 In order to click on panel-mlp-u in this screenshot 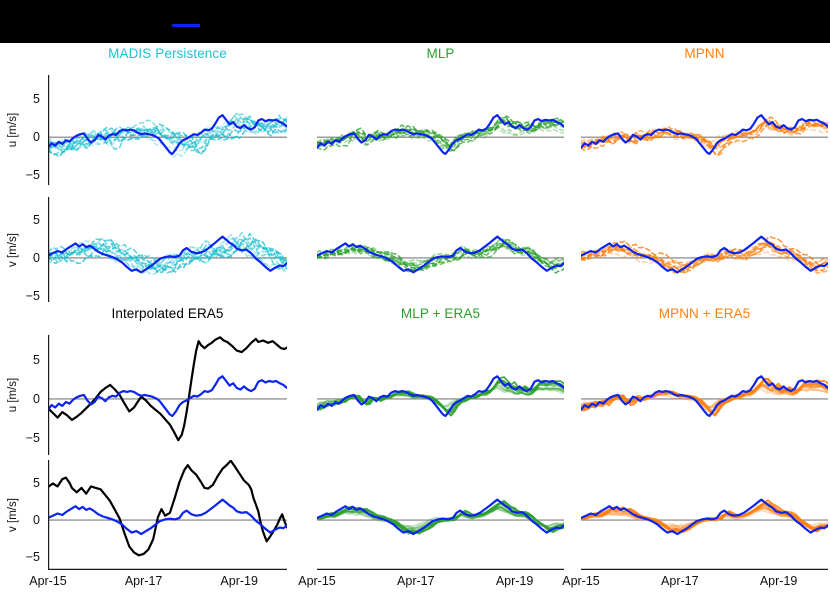, I will do `click(440, 134)`.